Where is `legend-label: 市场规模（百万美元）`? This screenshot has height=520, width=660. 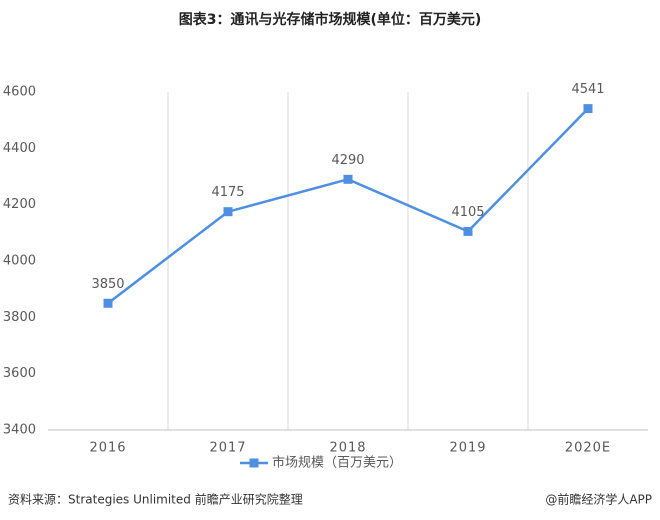
legend-label: 市场规模（百万美元） is located at coordinates (337, 463).